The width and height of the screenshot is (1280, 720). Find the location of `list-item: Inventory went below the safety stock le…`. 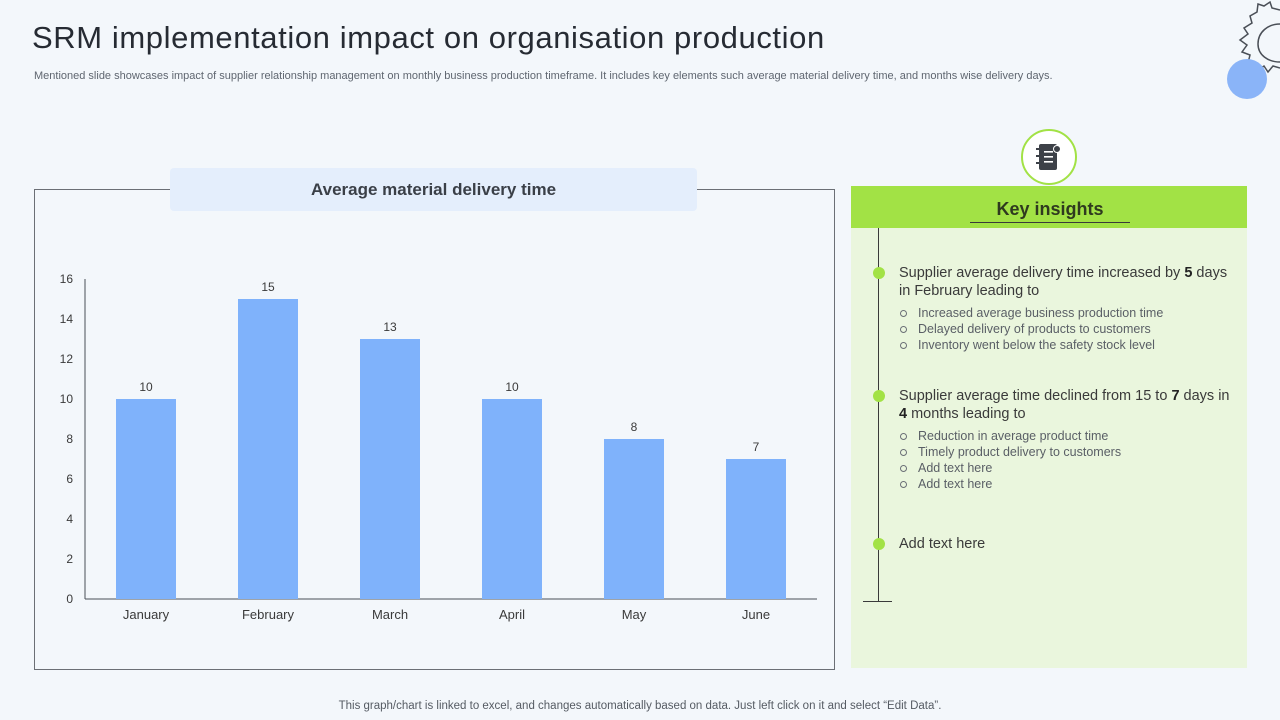

list-item: Inventory went below the safety stock le… is located at coordinates (1031, 345).